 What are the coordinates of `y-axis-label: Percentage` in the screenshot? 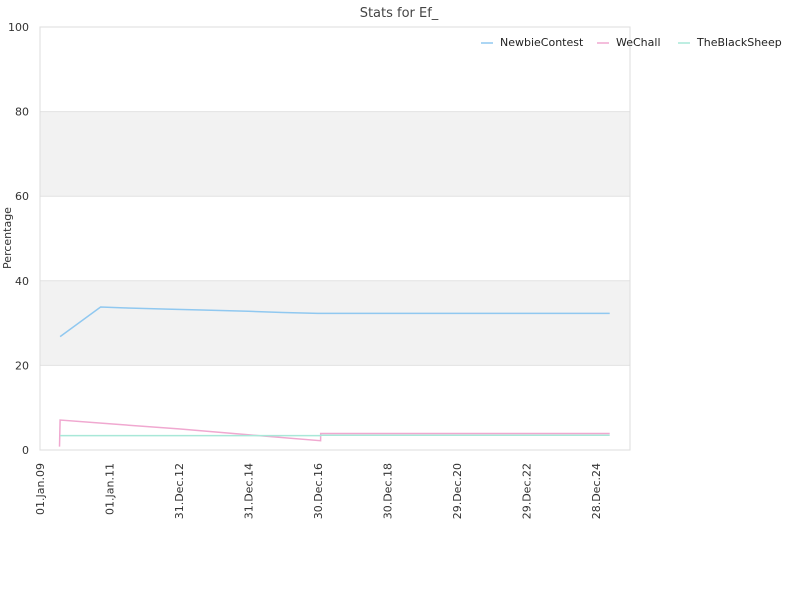 It's located at (7, 238).